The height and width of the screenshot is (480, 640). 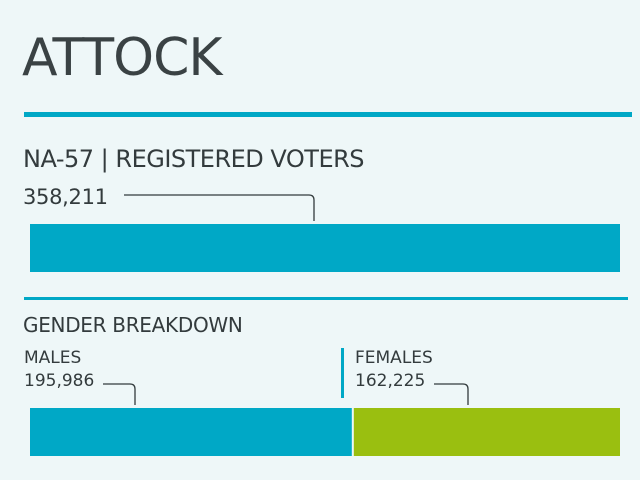 I want to click on section-divider, so click(x=326, y=298).